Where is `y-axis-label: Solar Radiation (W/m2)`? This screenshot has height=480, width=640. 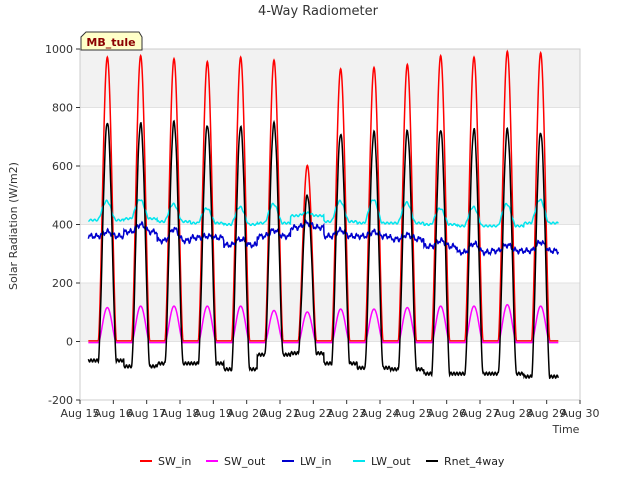 y-axis-label: Solar Radiation (W/m2) is located at coordinates (13, 226).